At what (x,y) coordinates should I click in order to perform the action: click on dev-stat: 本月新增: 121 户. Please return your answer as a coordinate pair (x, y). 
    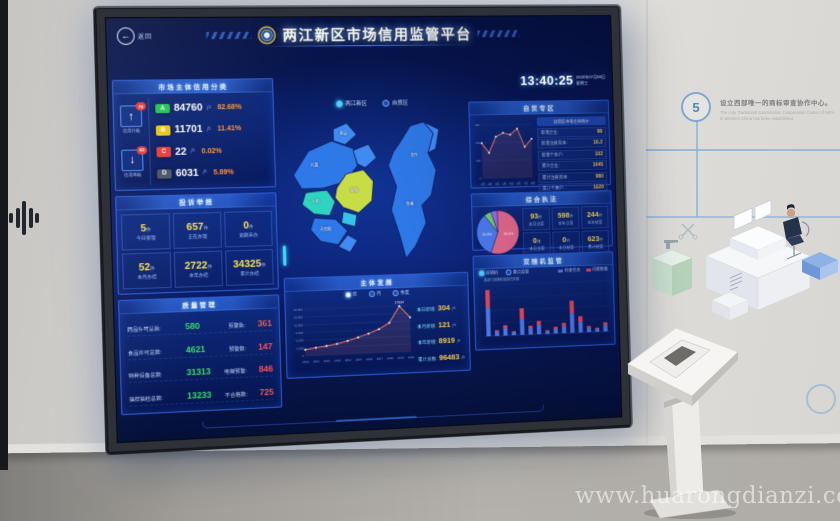
    Looking at the image, I should click on (437, 324).